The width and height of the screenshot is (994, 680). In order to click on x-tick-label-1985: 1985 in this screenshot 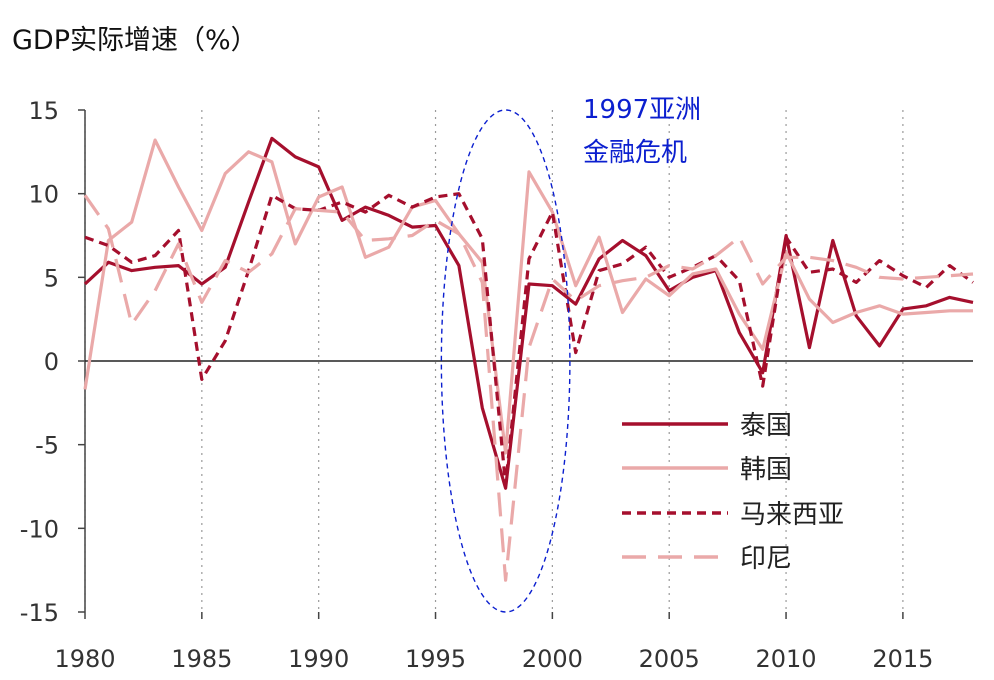, I will do `click(201, 659)`.